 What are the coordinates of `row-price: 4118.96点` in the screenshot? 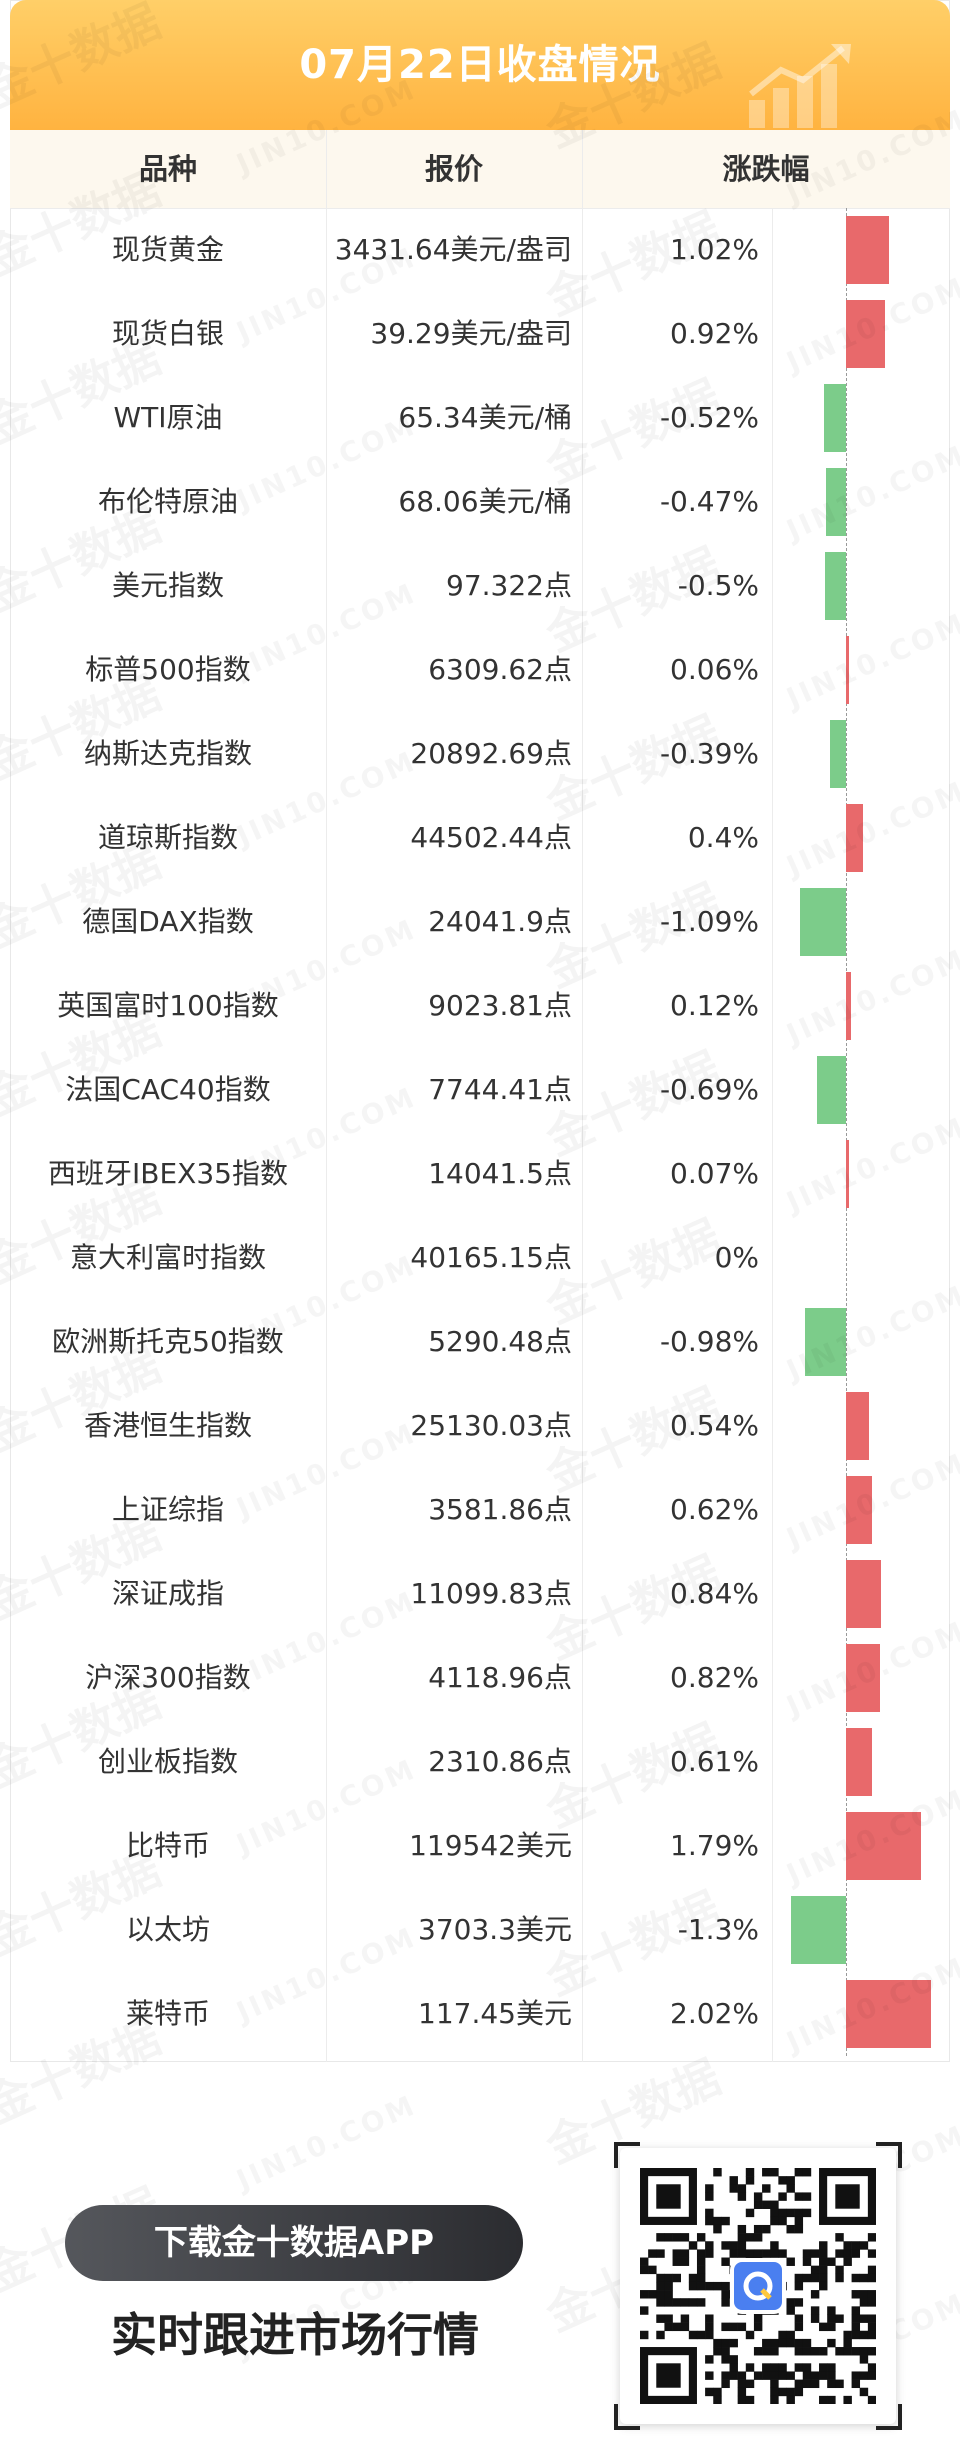 It's located at (500, 1677).